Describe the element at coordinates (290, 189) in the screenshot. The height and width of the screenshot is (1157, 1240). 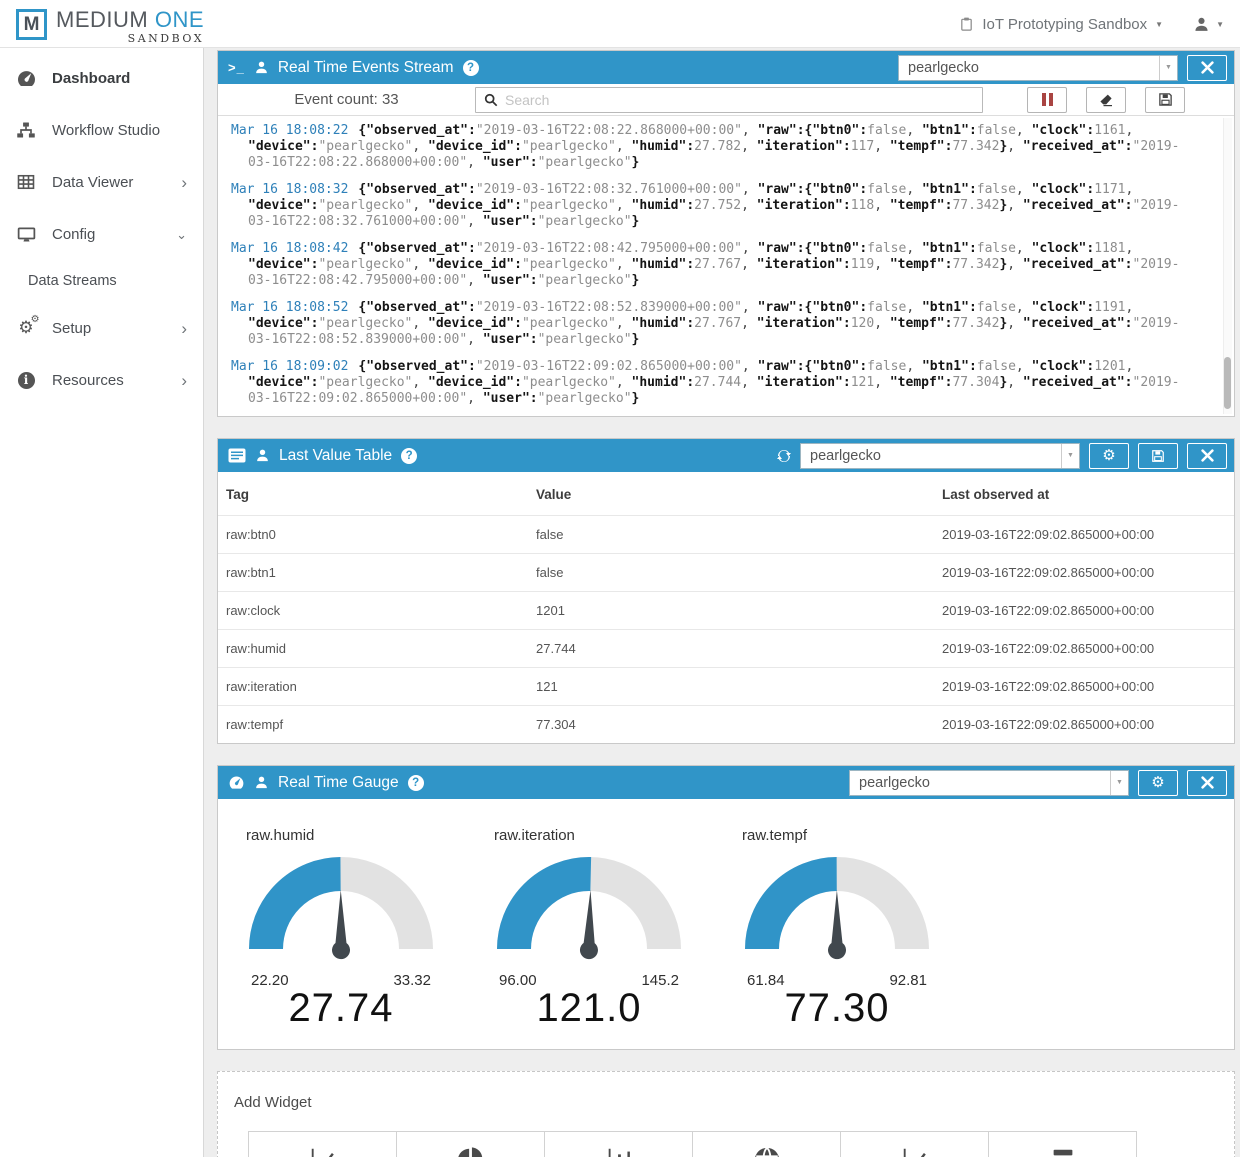
I see `event-timestamp: Mar 16 18:08:32` at that location.